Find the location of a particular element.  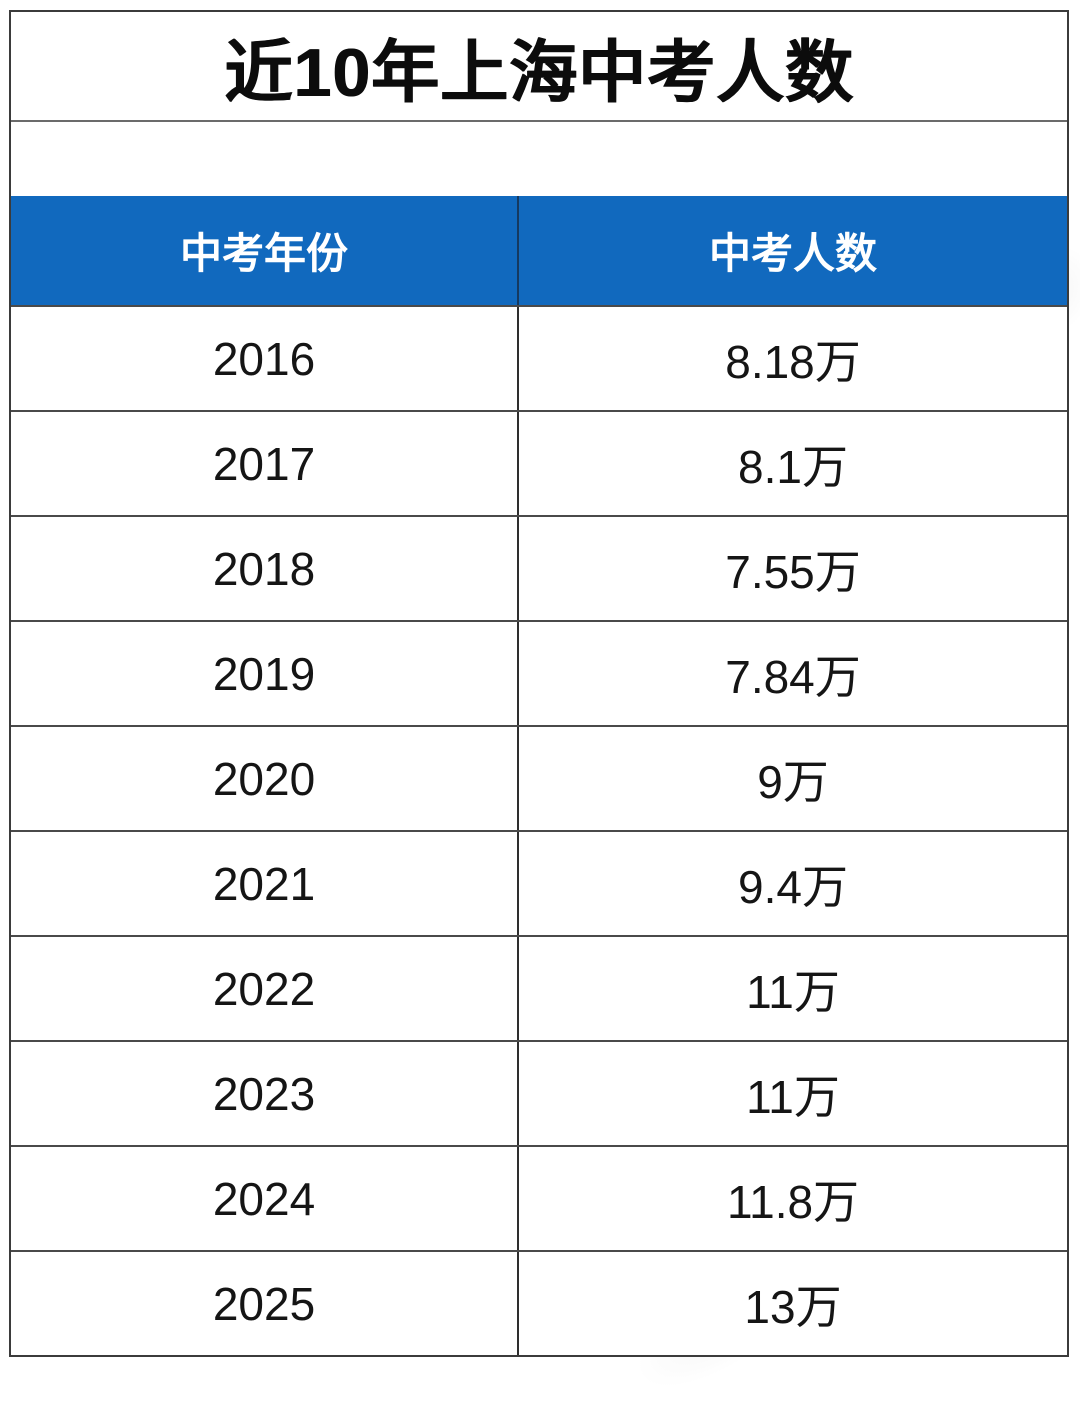

year-cell: 2024 is located at coordinates (265, 1198).